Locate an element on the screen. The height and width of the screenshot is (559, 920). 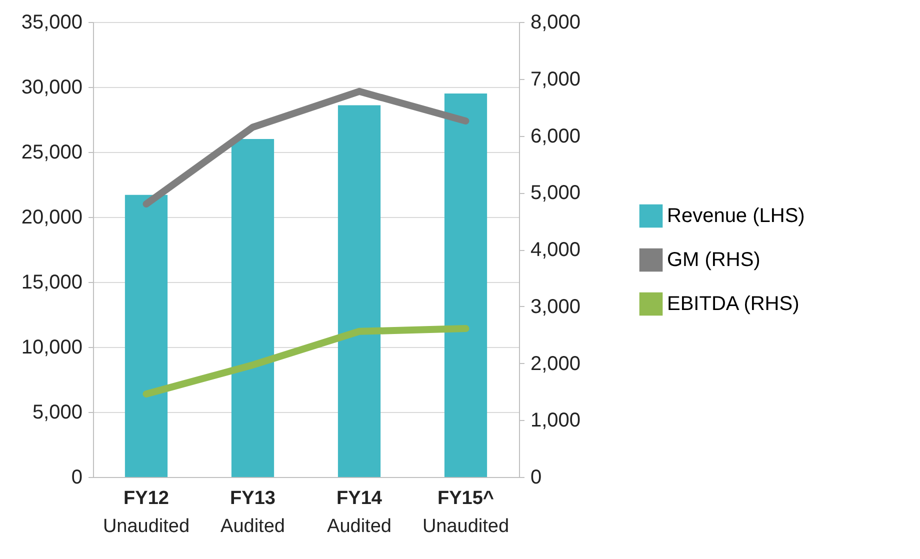
legend-label: Revenue (LHS) is located at coordinates (736, 216).